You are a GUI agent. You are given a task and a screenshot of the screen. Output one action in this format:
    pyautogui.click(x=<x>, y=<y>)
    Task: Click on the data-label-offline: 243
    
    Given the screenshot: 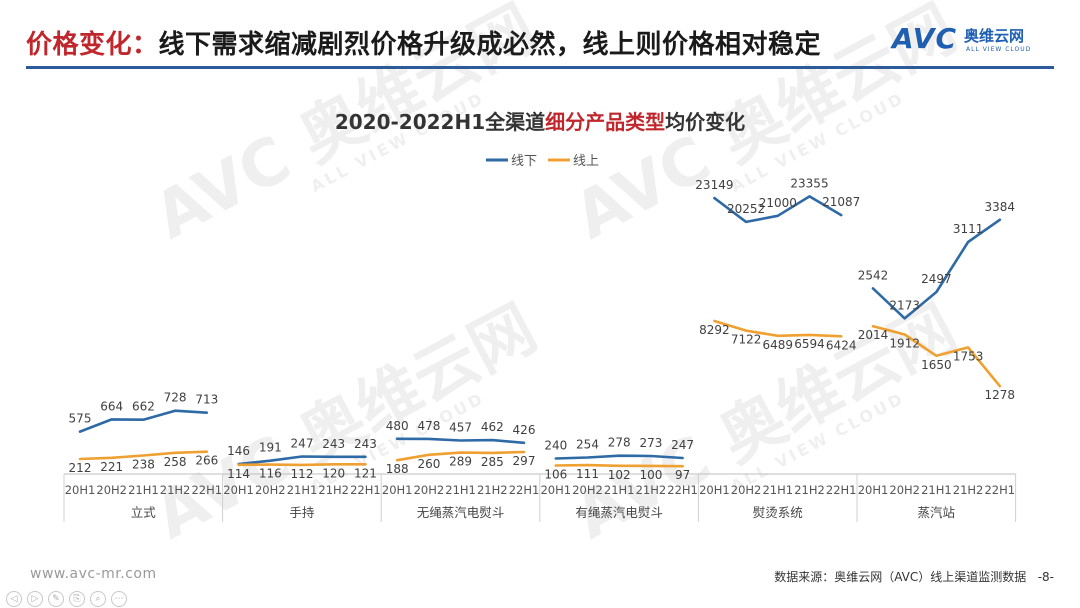 What is the action you would take?
    pyautogui.click(x=333, y=444)
    